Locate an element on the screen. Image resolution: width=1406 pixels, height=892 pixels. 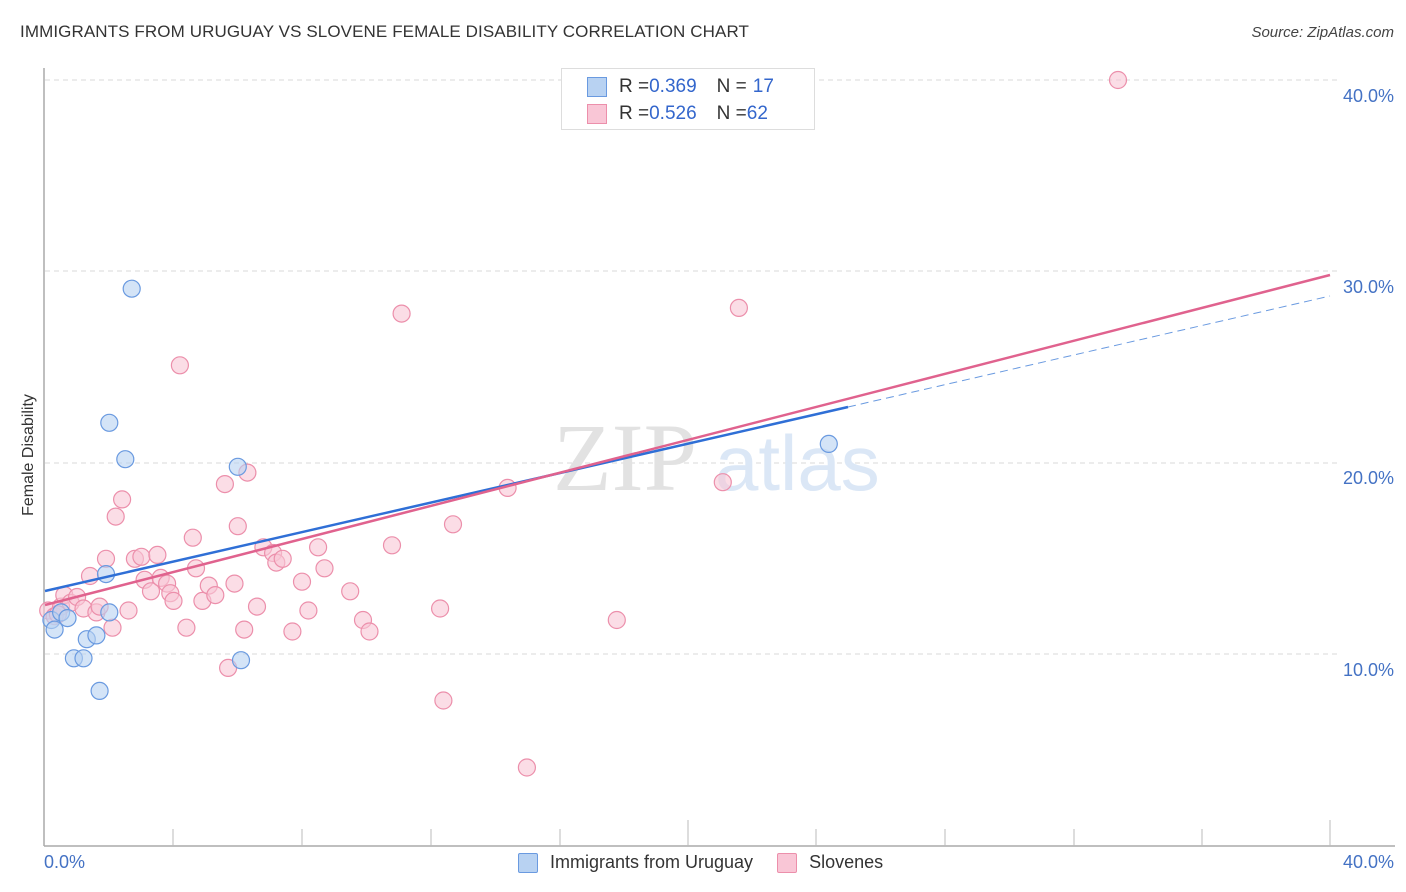
legend-item-uruguay: Immigrants from Uruguay is located at coordinates (635, 862).